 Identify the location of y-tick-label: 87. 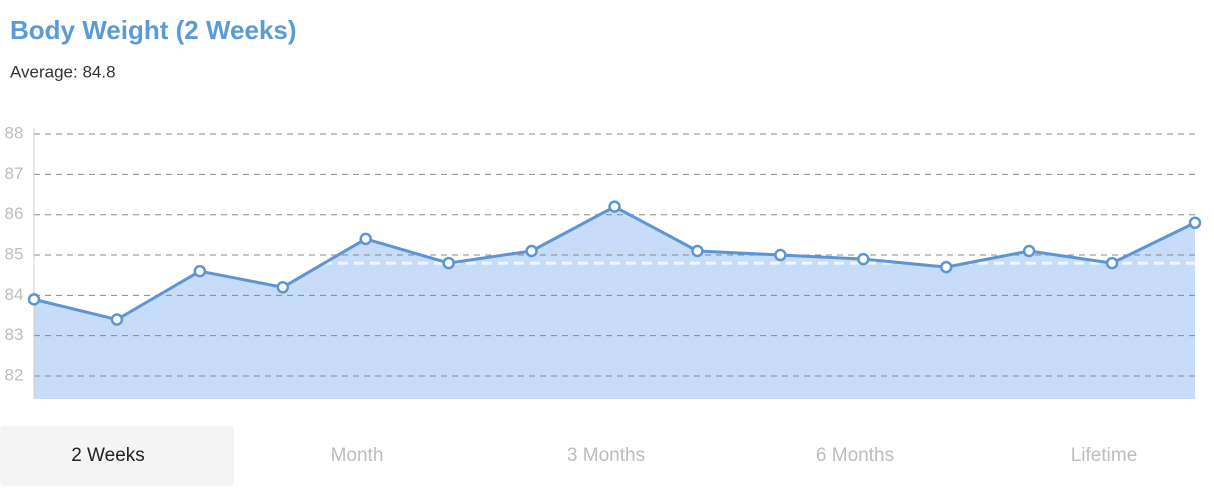
(14, 173).